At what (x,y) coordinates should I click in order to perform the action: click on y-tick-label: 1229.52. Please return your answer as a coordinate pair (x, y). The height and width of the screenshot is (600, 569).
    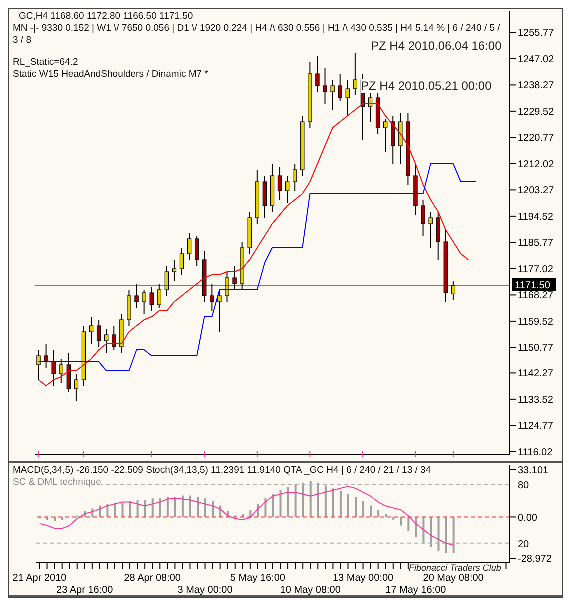
    Looking at the image, I should click on (536, 112).